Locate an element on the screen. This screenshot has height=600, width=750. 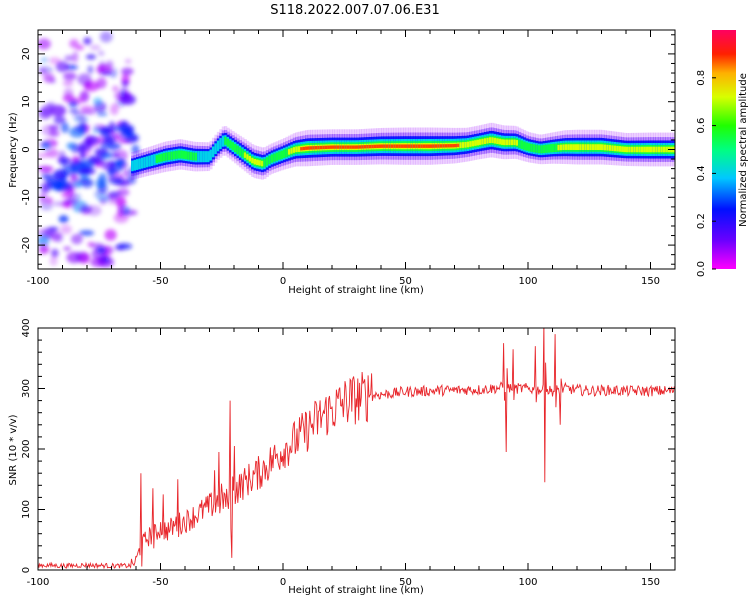
x-tick-label: 100 is located at coordinates (527, 281).